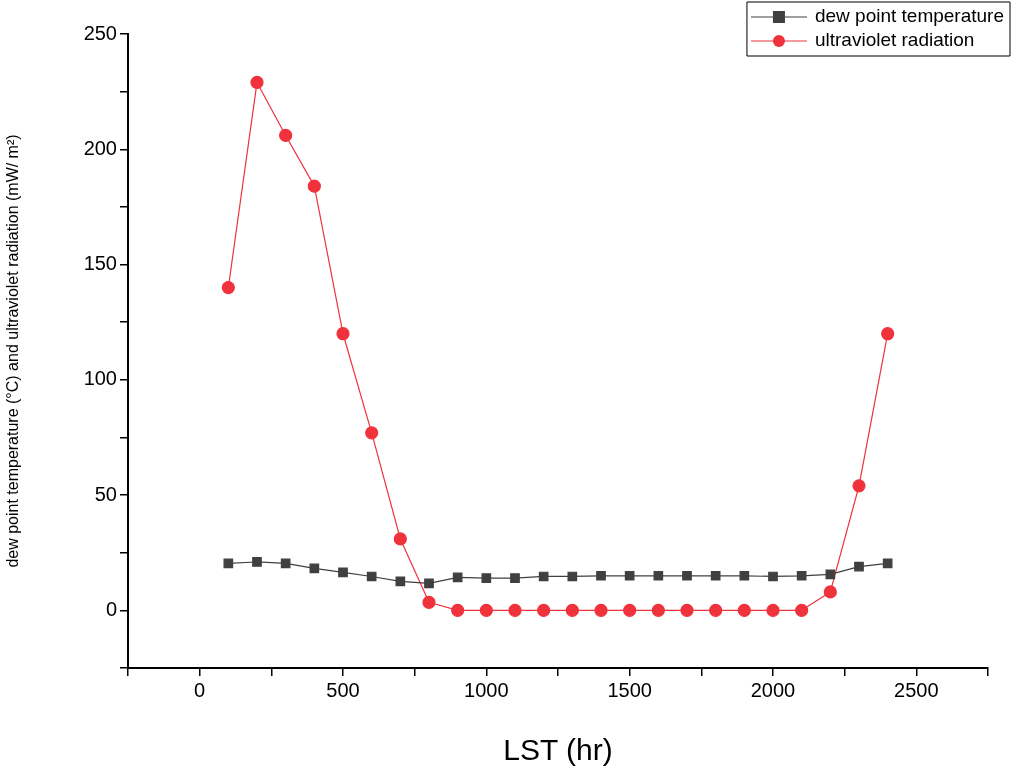 This screenshot has height=774, width=1014. I want to click on x-axis-title: LST (hr), so click(558, 750).